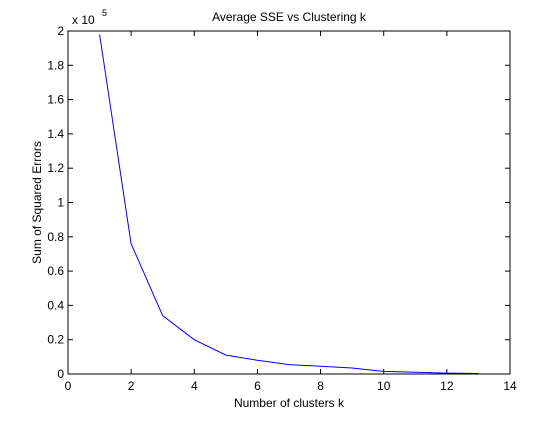  Describe the element at coordinates (68, 386) in the screenshot. I see `x-tick-label: 0` at that location.